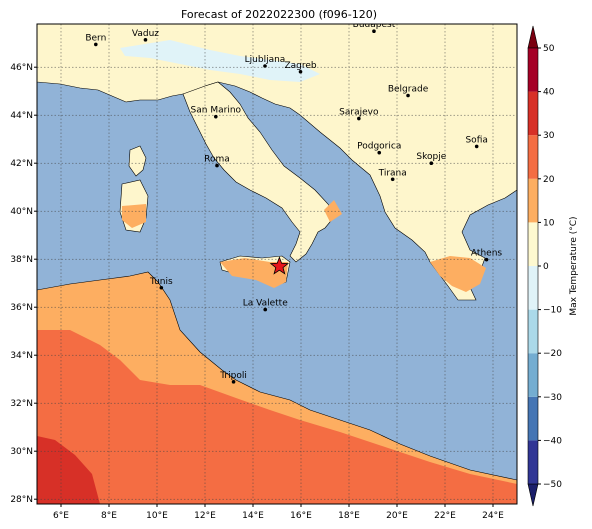  What do you see at coordinates (374, 25) in the screenshot?
I see `city-label: Budapest` at bounding box center [374, 25].